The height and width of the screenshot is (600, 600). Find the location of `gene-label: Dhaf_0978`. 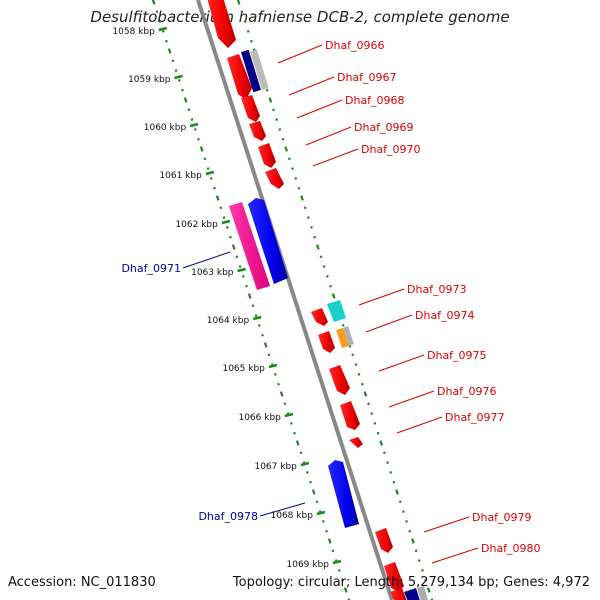

gene-label: Dhaf_0978 is located at coordinates (228, 516).